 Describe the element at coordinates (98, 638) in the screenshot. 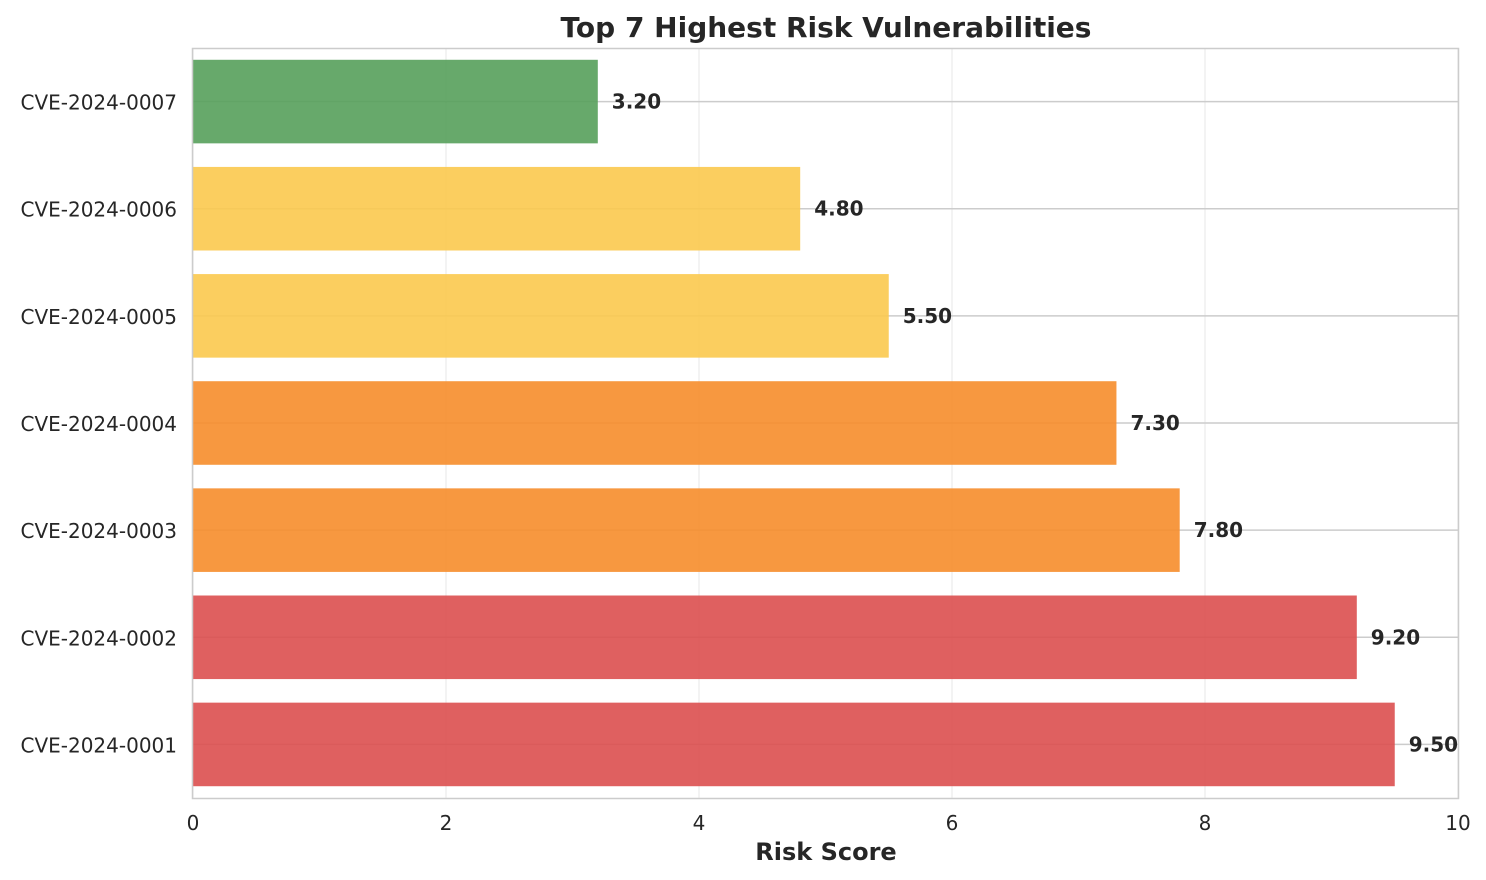

I see `y-tick-label: CVE-2024-0002` at that location.